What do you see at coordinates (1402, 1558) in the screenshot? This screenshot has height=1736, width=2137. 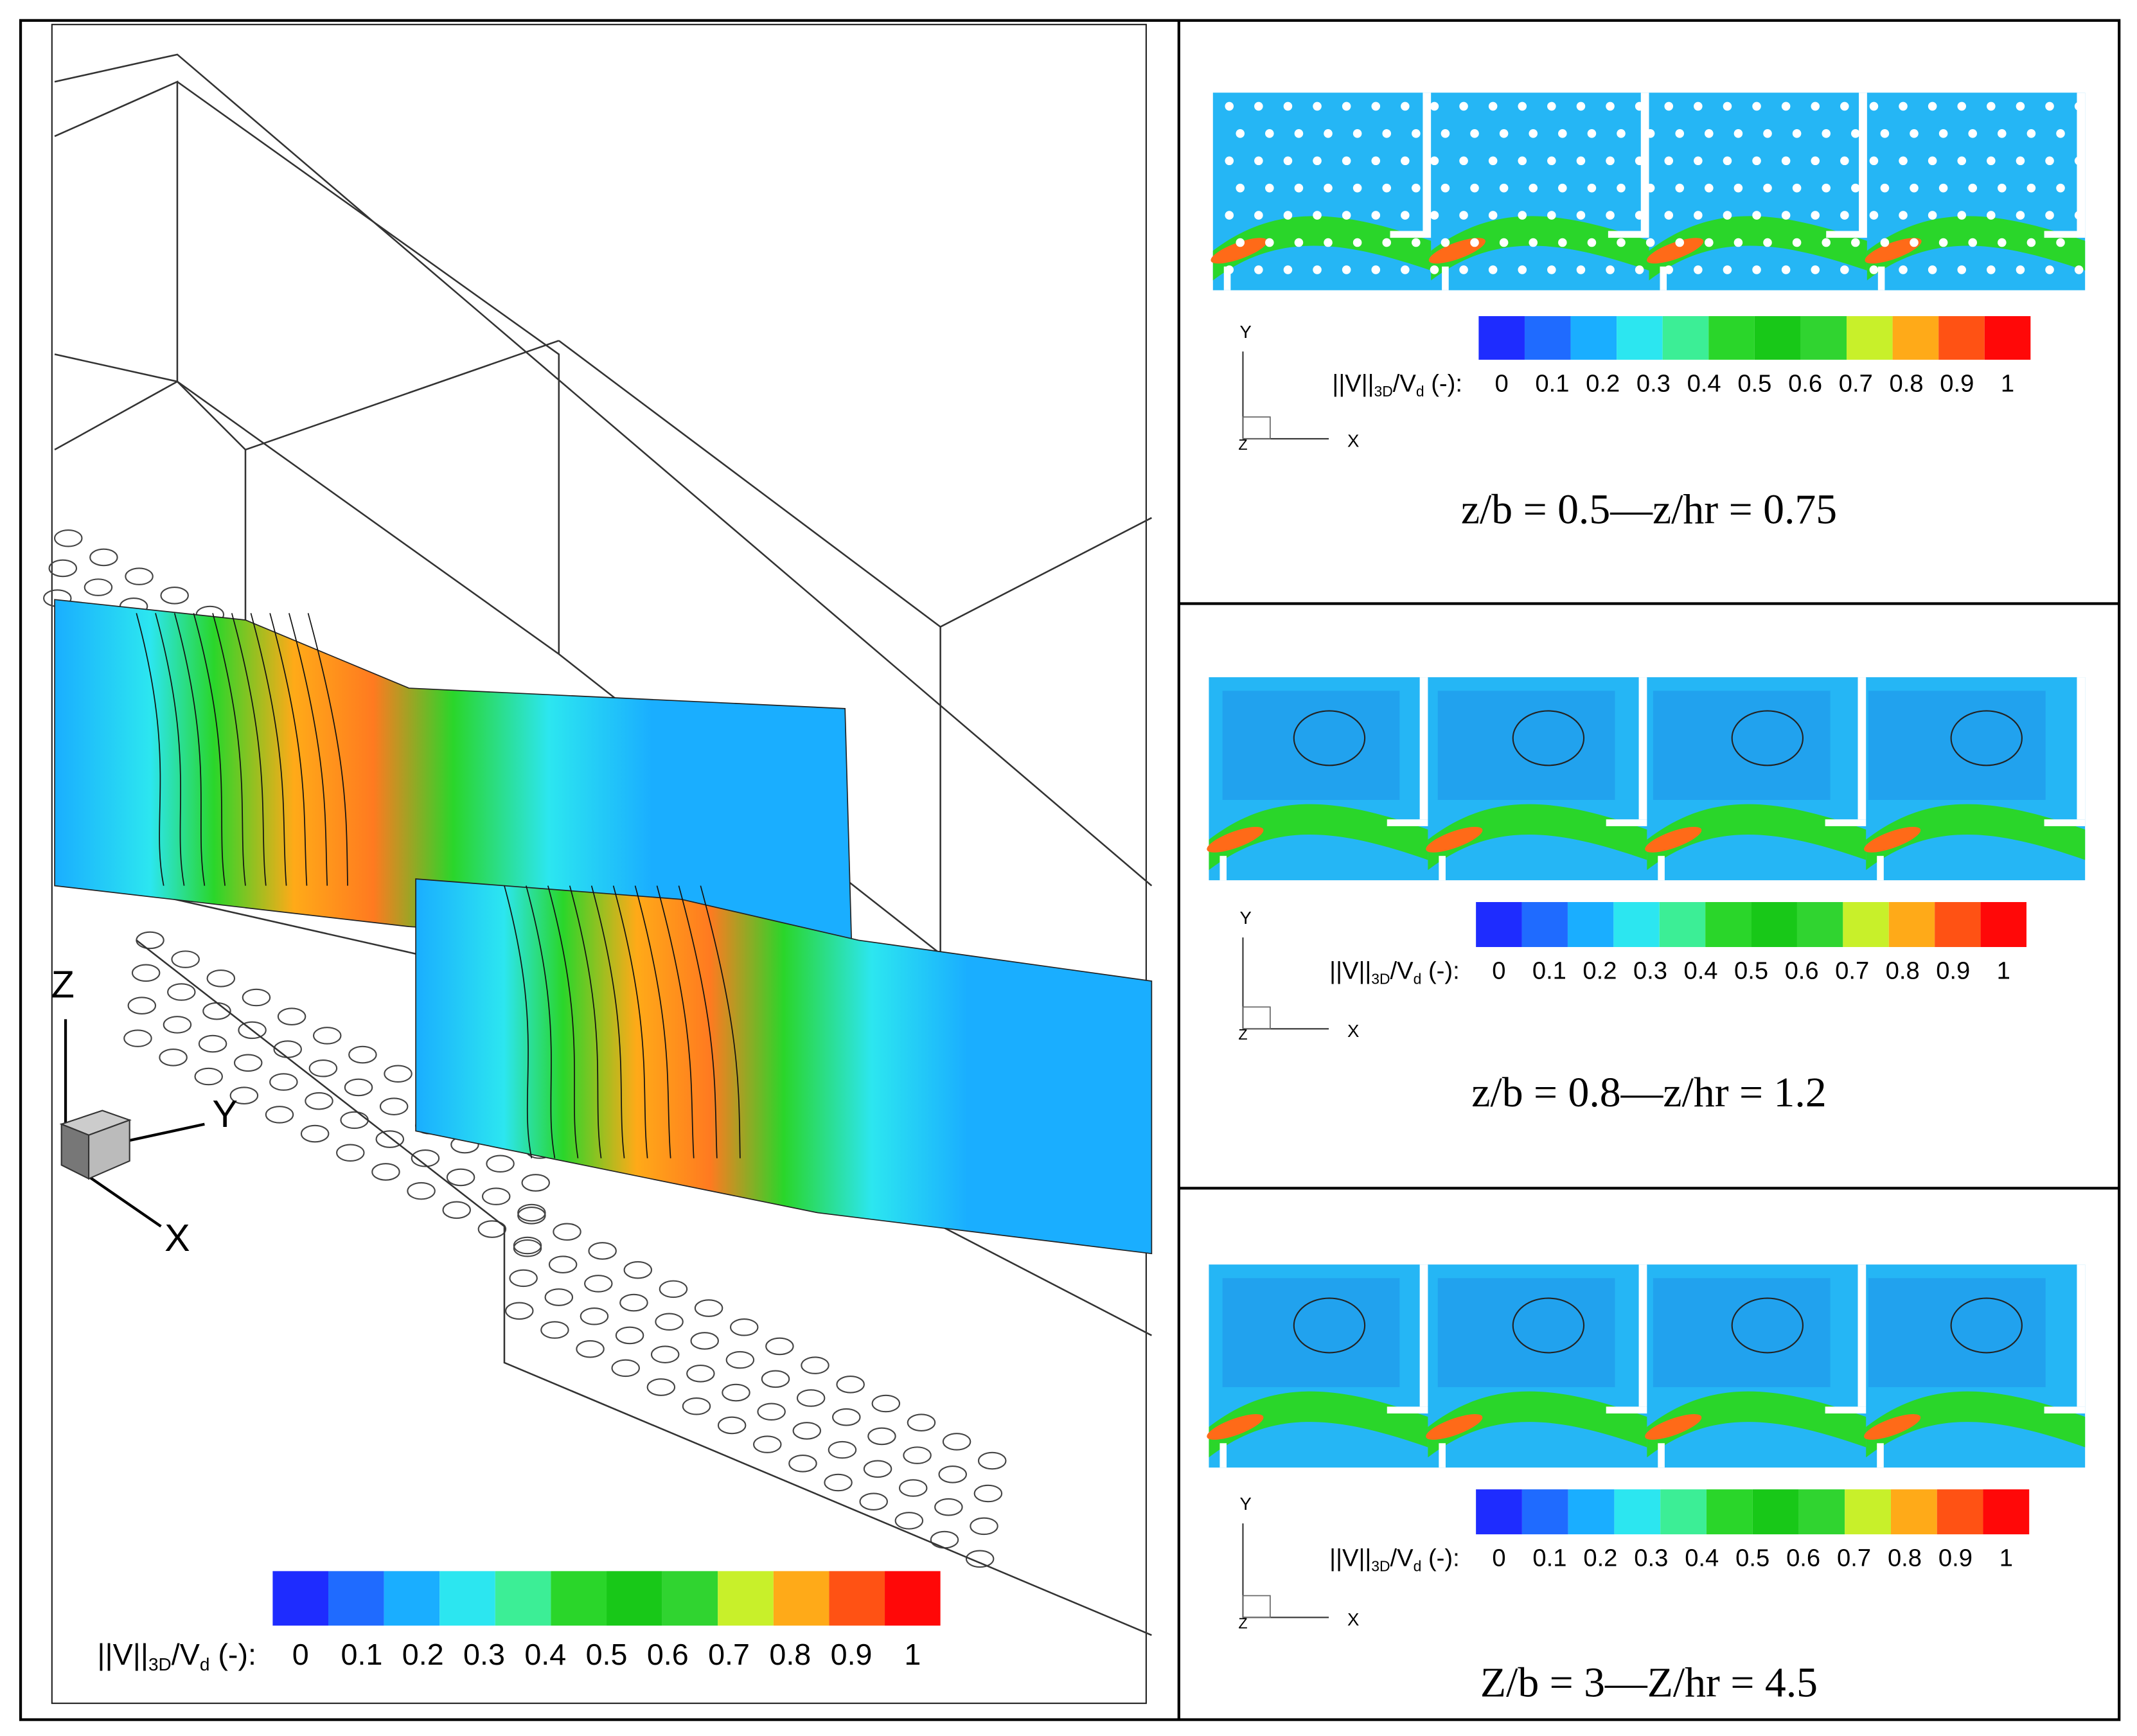 I see `label-part: /V` at bounding box center [1402, 1558].